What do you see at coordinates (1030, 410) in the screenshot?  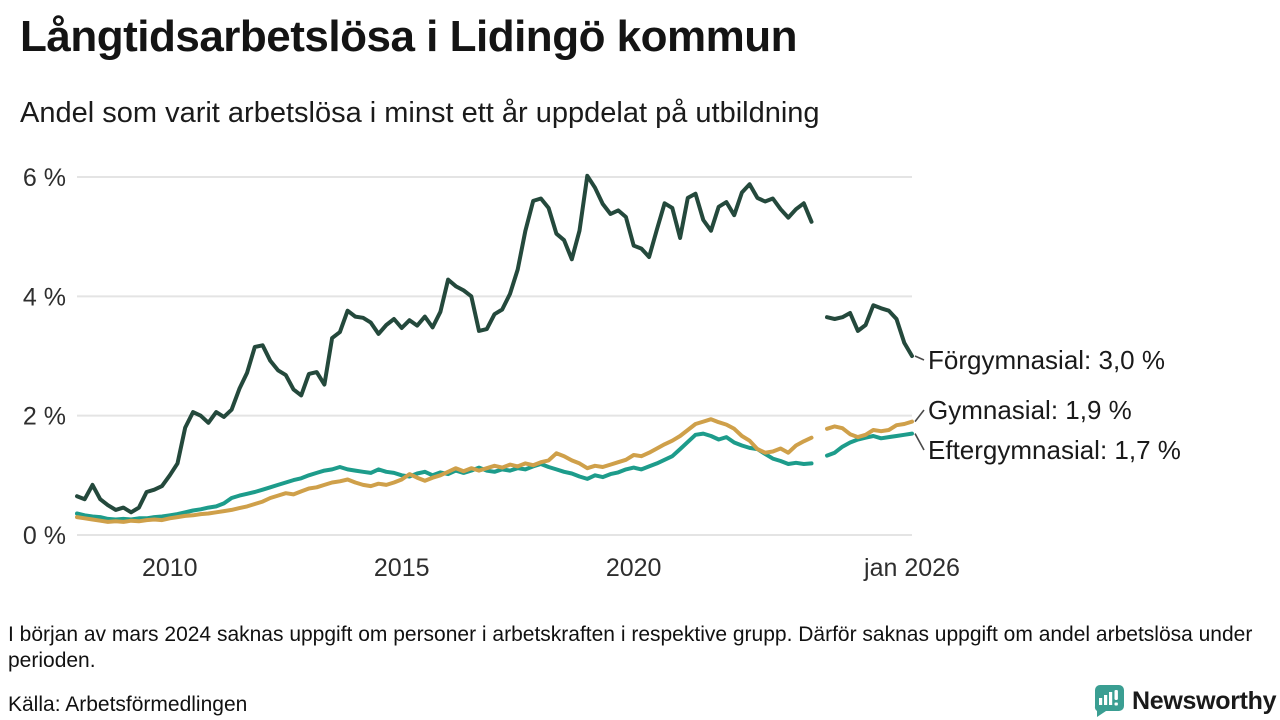 I see `series-label-gymnasial: Gymnasial: 1,9 %` at bounding box center [1030, 410].